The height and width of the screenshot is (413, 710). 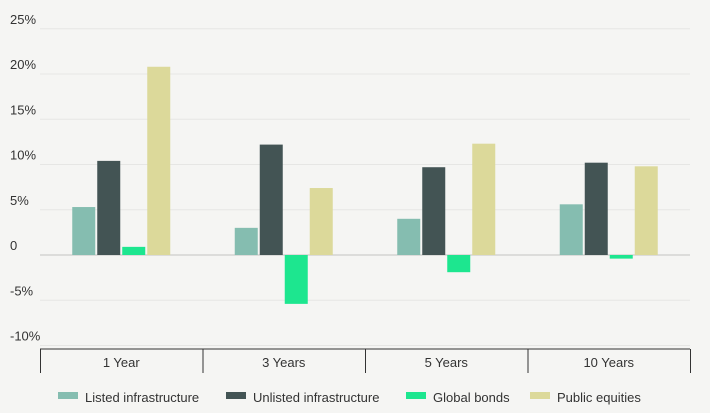 What do you see at coordinates (599, 397) in the screenshot?
I see `legend-label: Public equities` at bounding box center [599, 397].